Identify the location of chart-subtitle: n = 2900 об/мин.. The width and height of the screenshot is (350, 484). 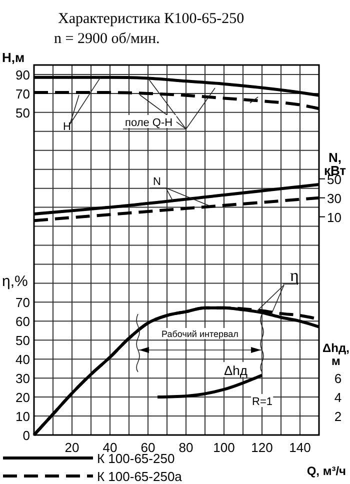
(107, 39).